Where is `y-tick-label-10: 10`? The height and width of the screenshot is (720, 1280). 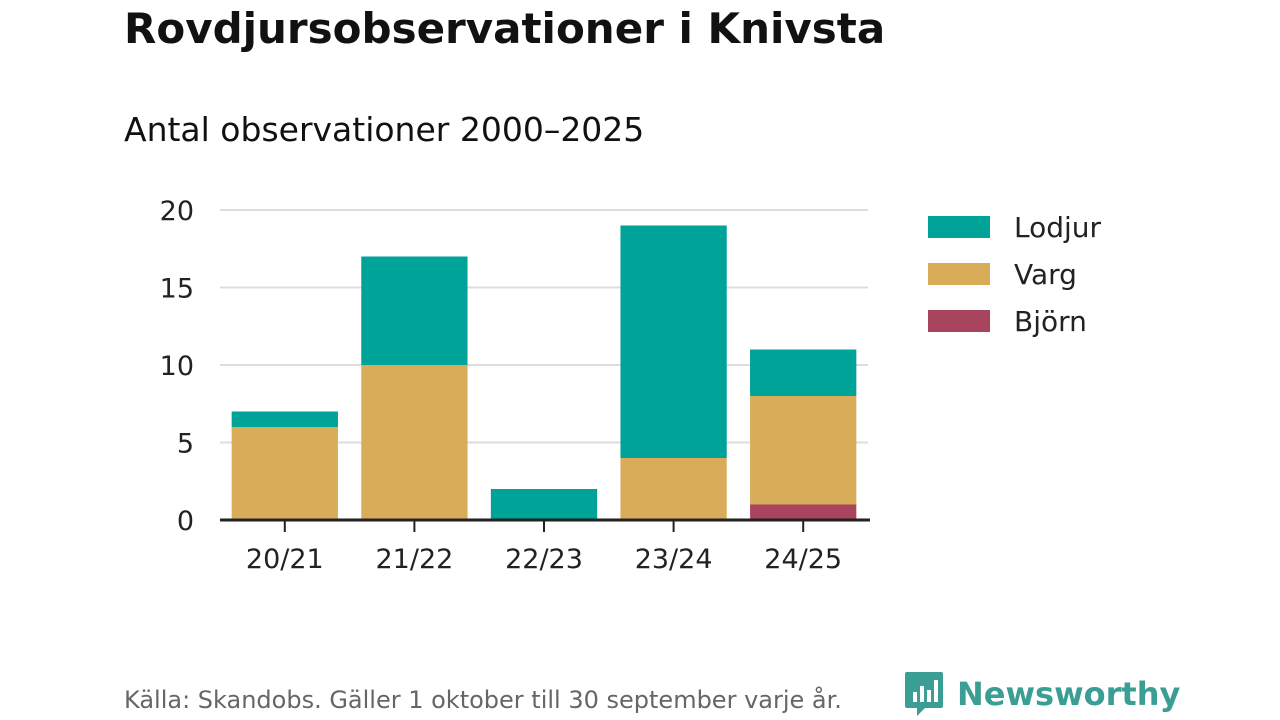
y-tick-label-10: 10 is located at coordinates (177, 366).